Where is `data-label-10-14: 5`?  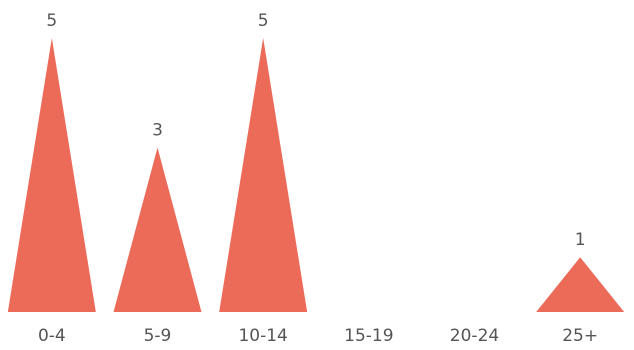 data-label-10-14: 5 is located at coordinates (263, 21).